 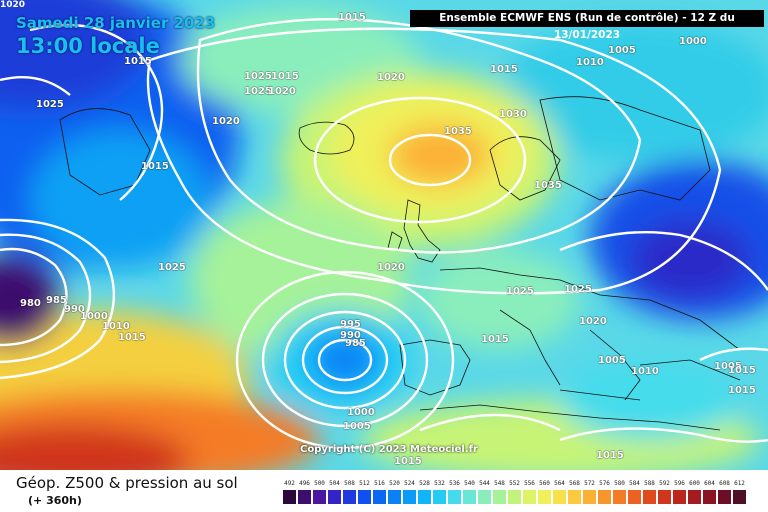 I want to click on legend-tick-label: 496, so click(x=304, y=483).